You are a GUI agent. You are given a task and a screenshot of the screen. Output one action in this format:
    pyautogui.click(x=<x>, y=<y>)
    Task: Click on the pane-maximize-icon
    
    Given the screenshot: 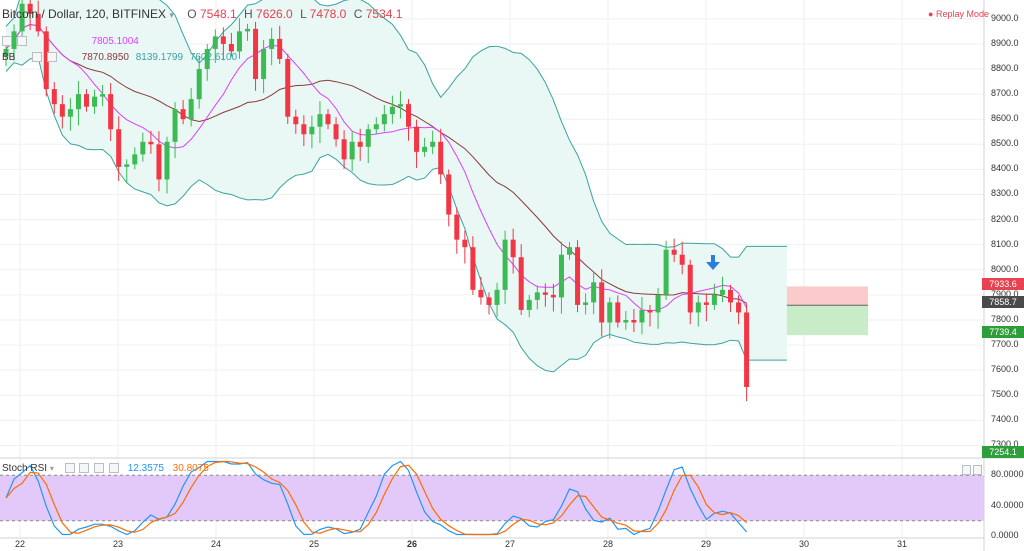 What is the action you would take?
    pyautogui.click(x=966, y=470)
    